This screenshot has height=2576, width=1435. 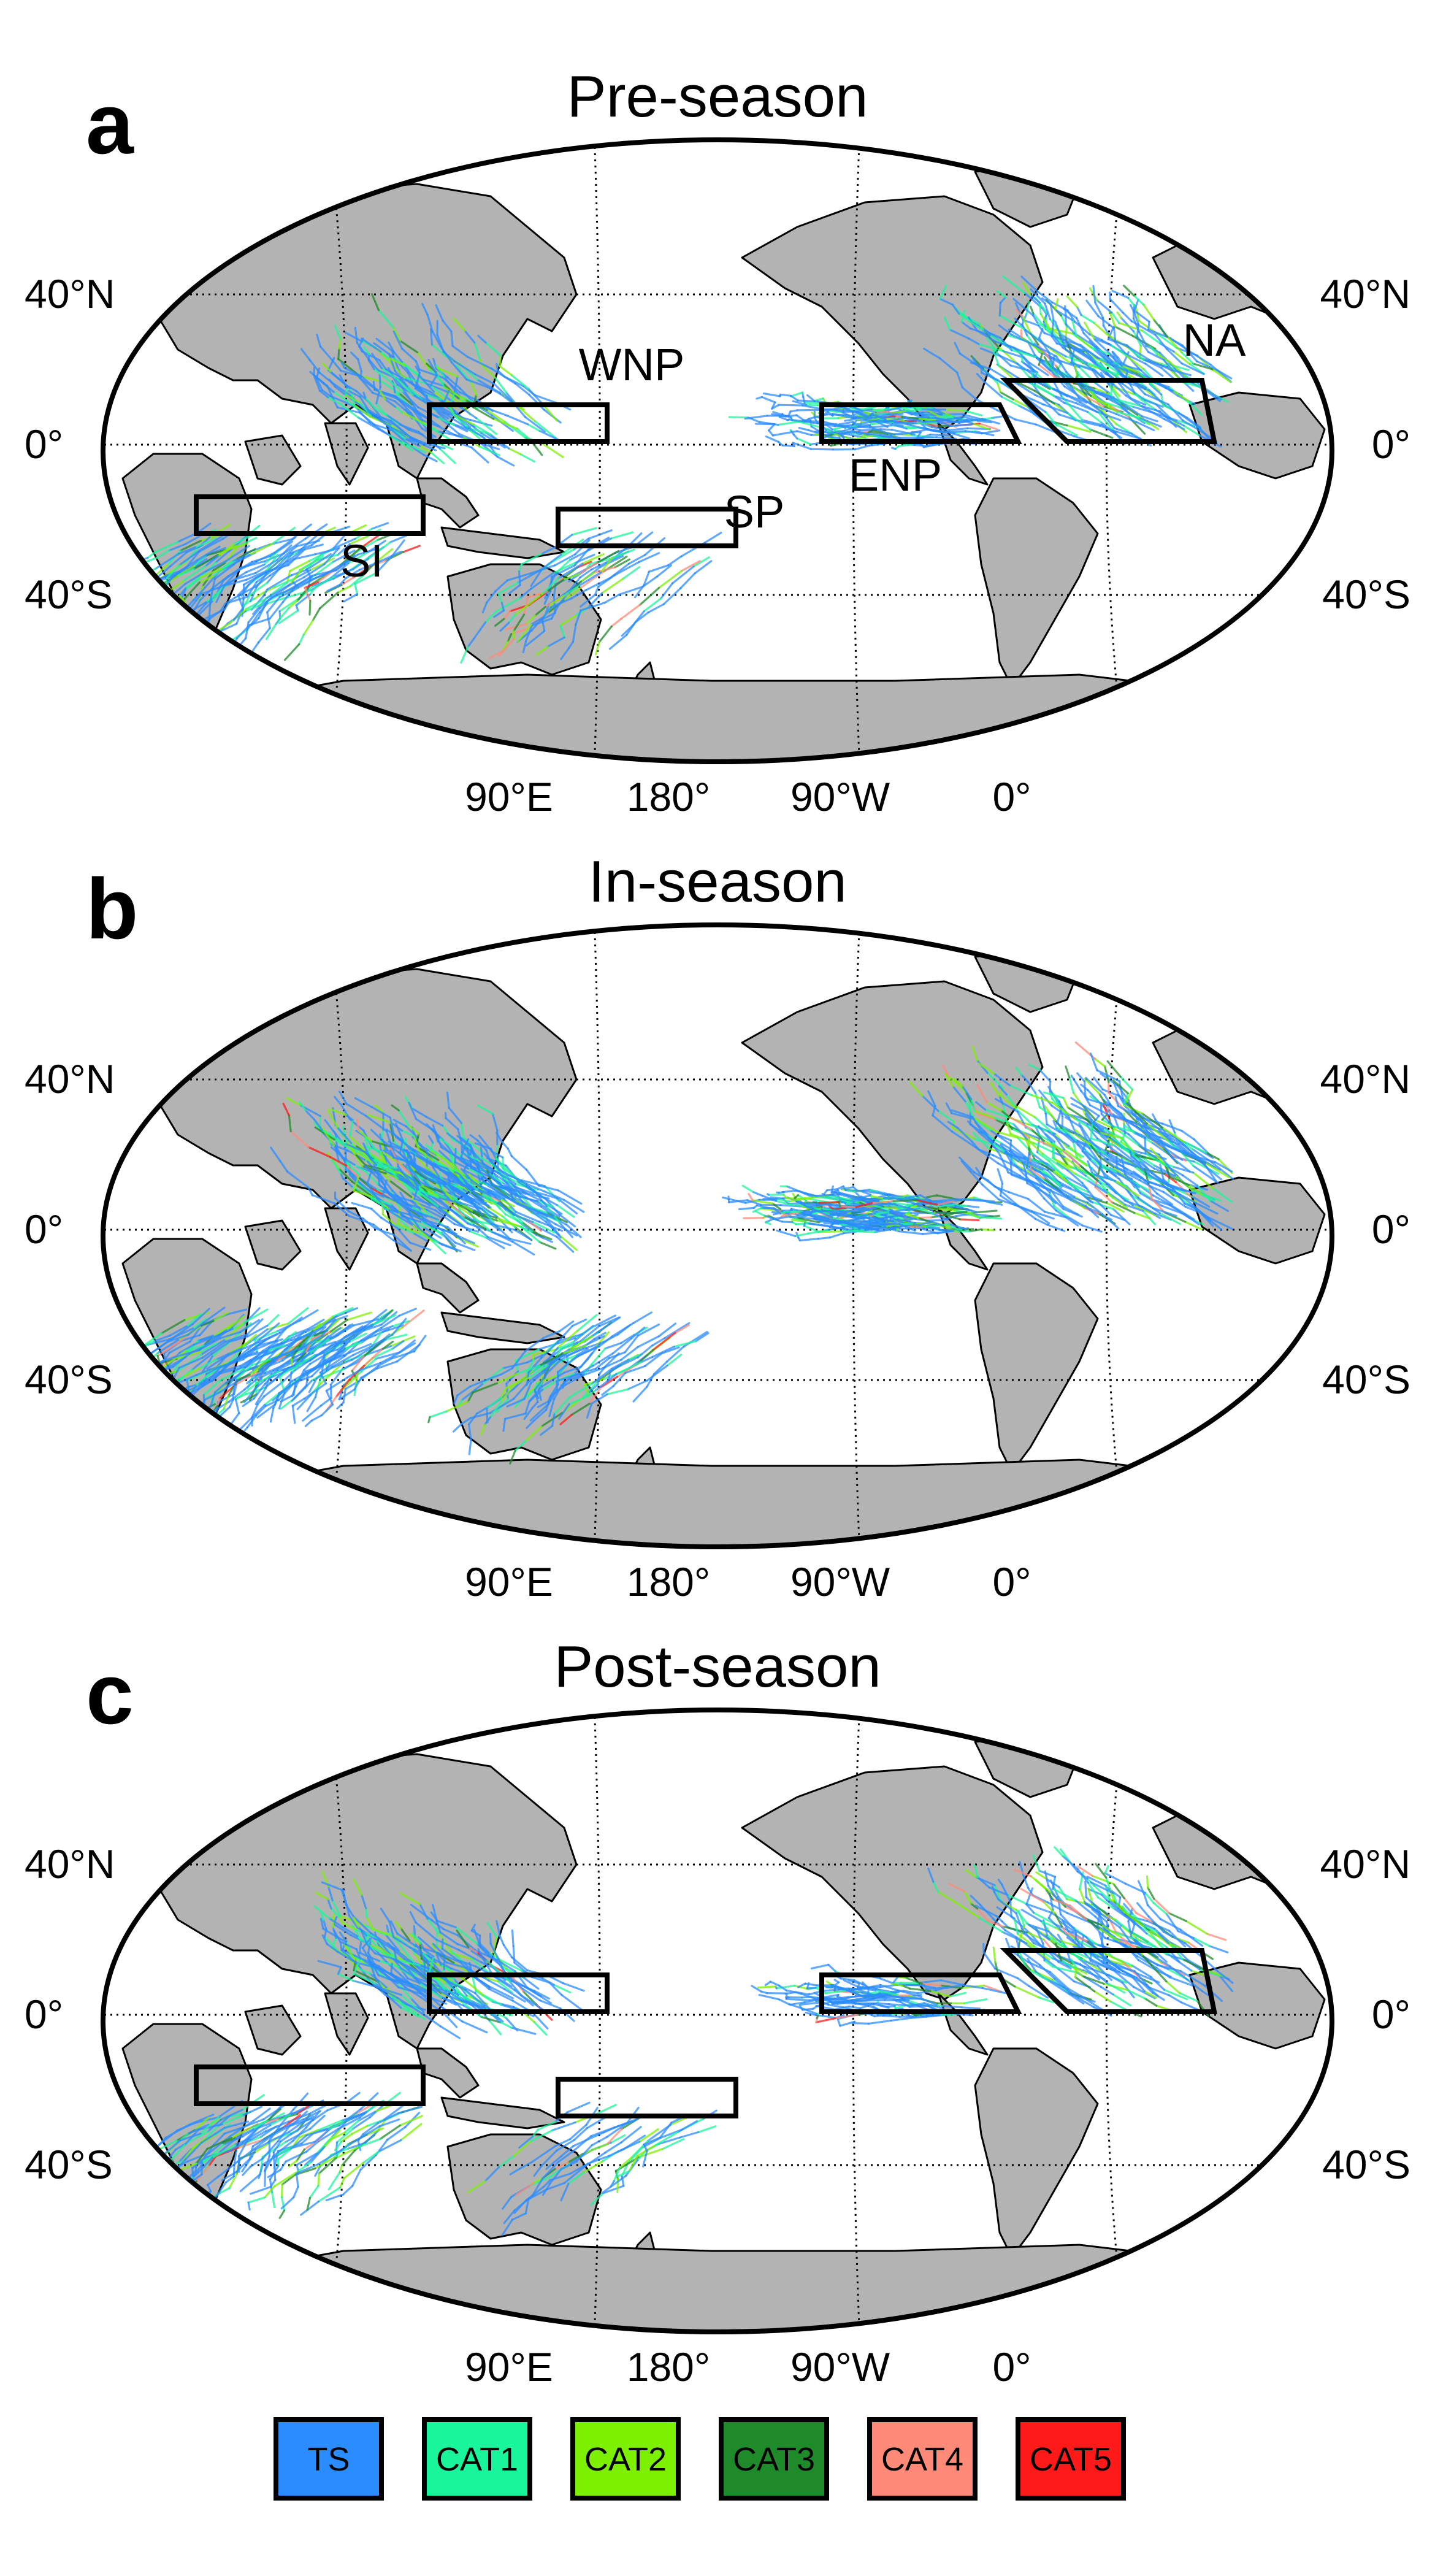 What do you see at coordinates (1036, 2152) in the screenshot?
I see `land-samerica` at bounding box center [1036, 2152].